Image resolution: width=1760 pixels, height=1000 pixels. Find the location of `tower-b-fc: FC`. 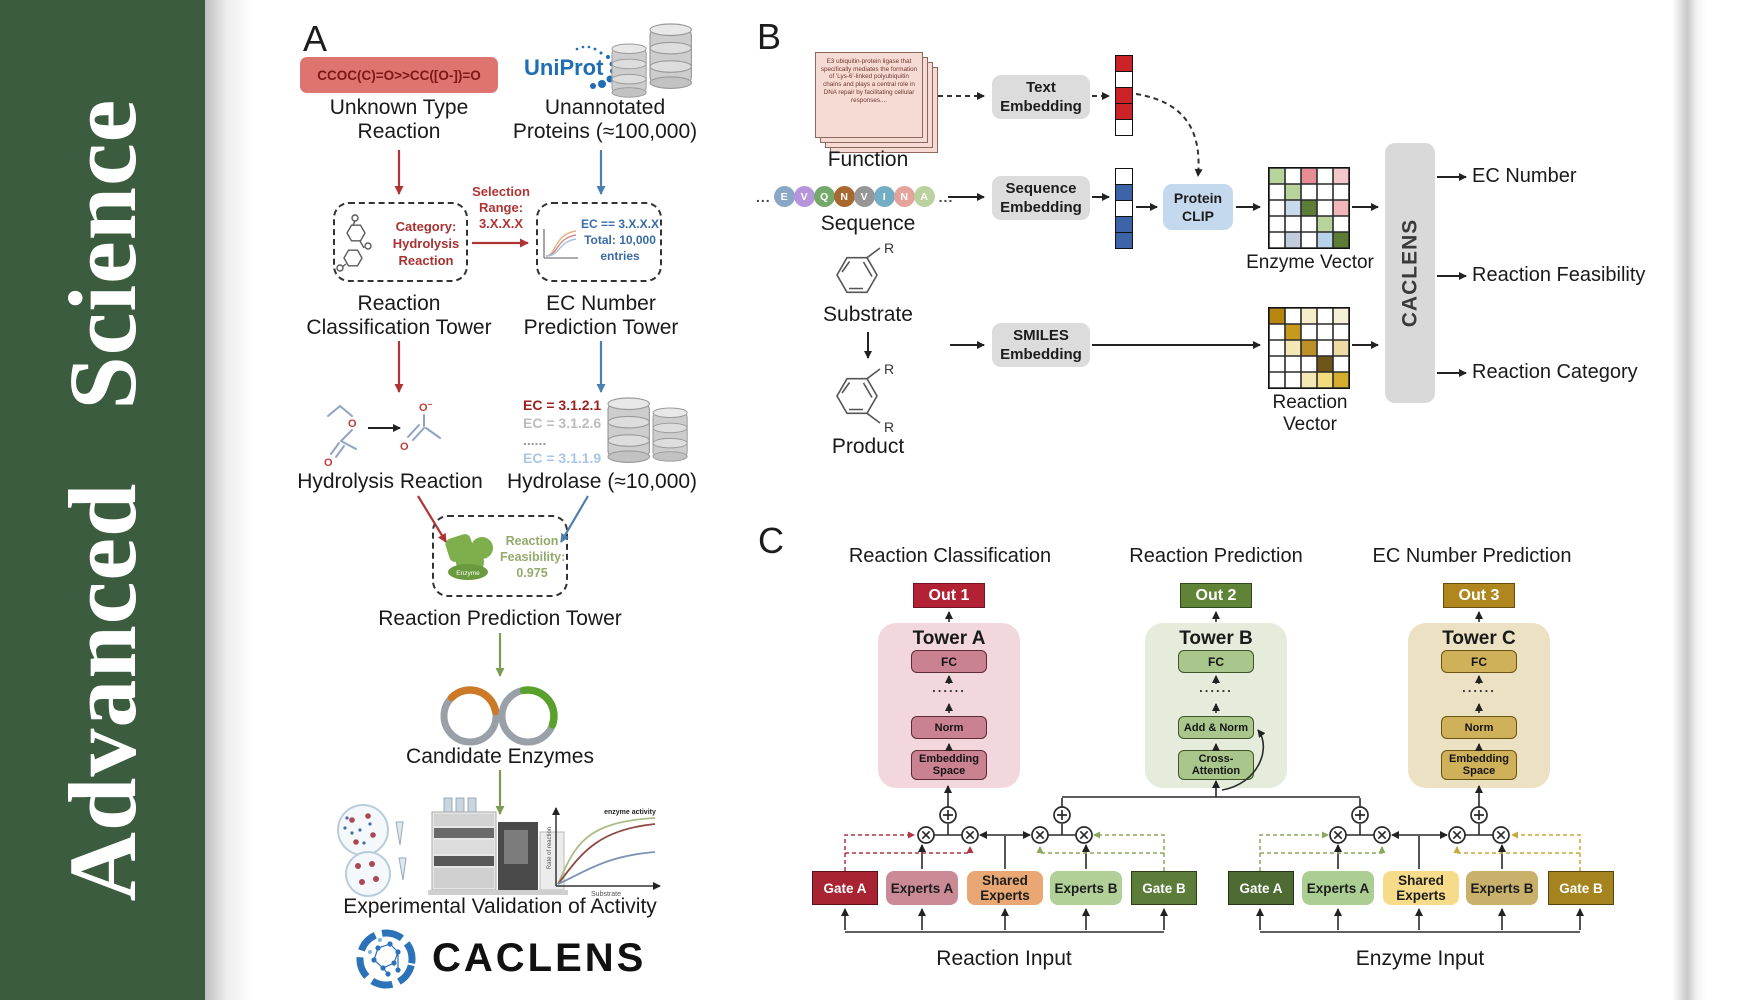

tower-b-fc: FC is located at coordinates (1216, 661).